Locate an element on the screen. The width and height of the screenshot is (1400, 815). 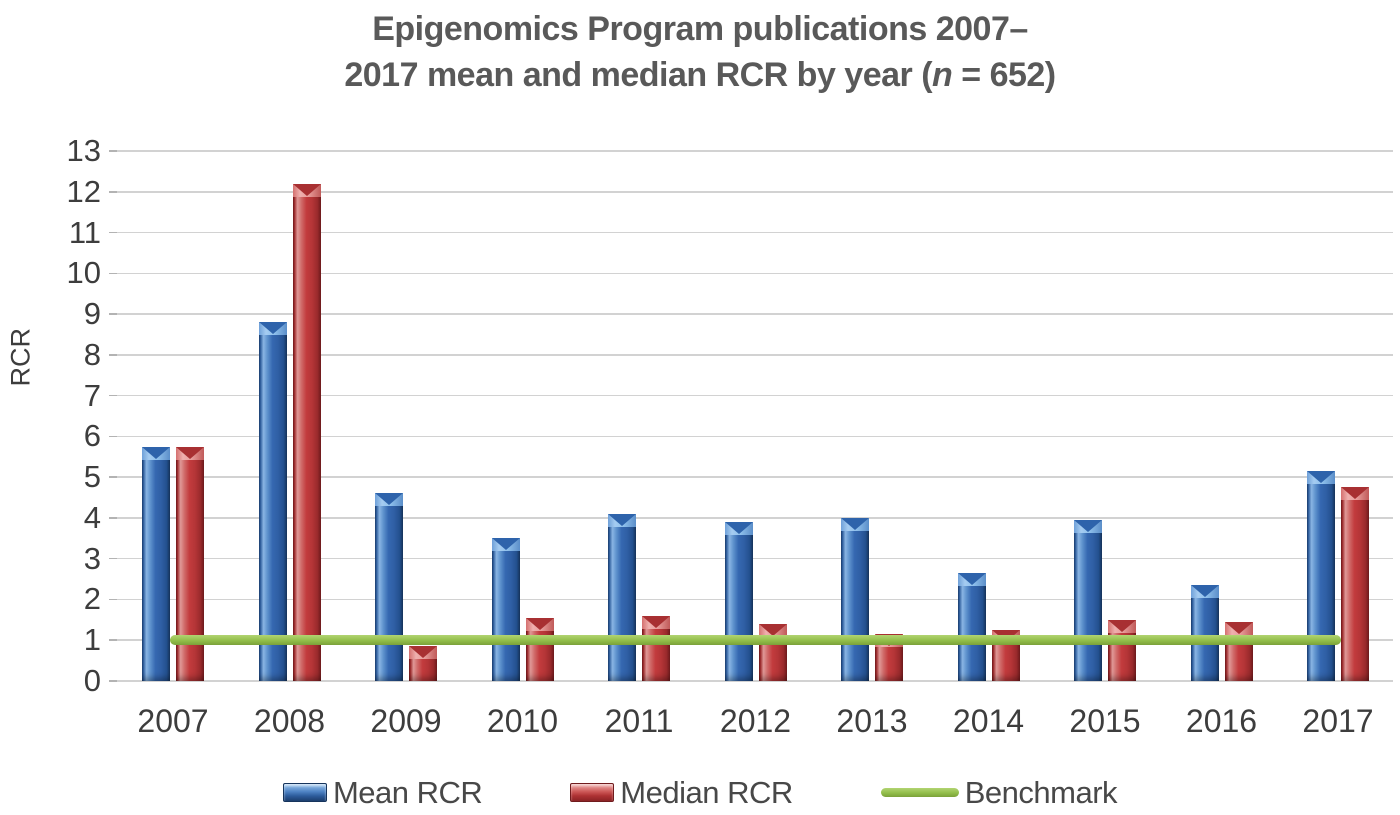
bar-median-2011 is located at coordinates (656, 648).